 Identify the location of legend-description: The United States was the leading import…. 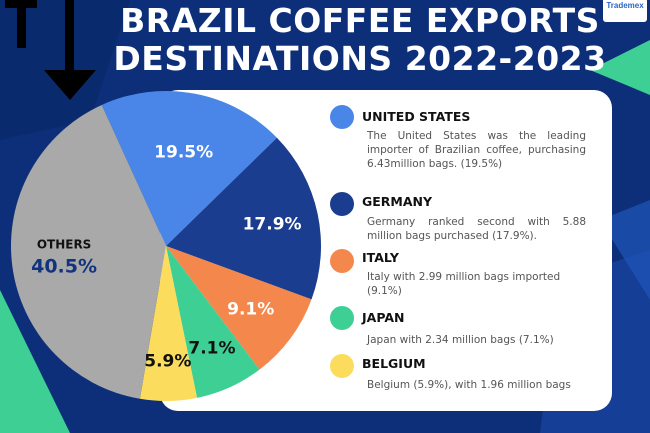
(476, 150).